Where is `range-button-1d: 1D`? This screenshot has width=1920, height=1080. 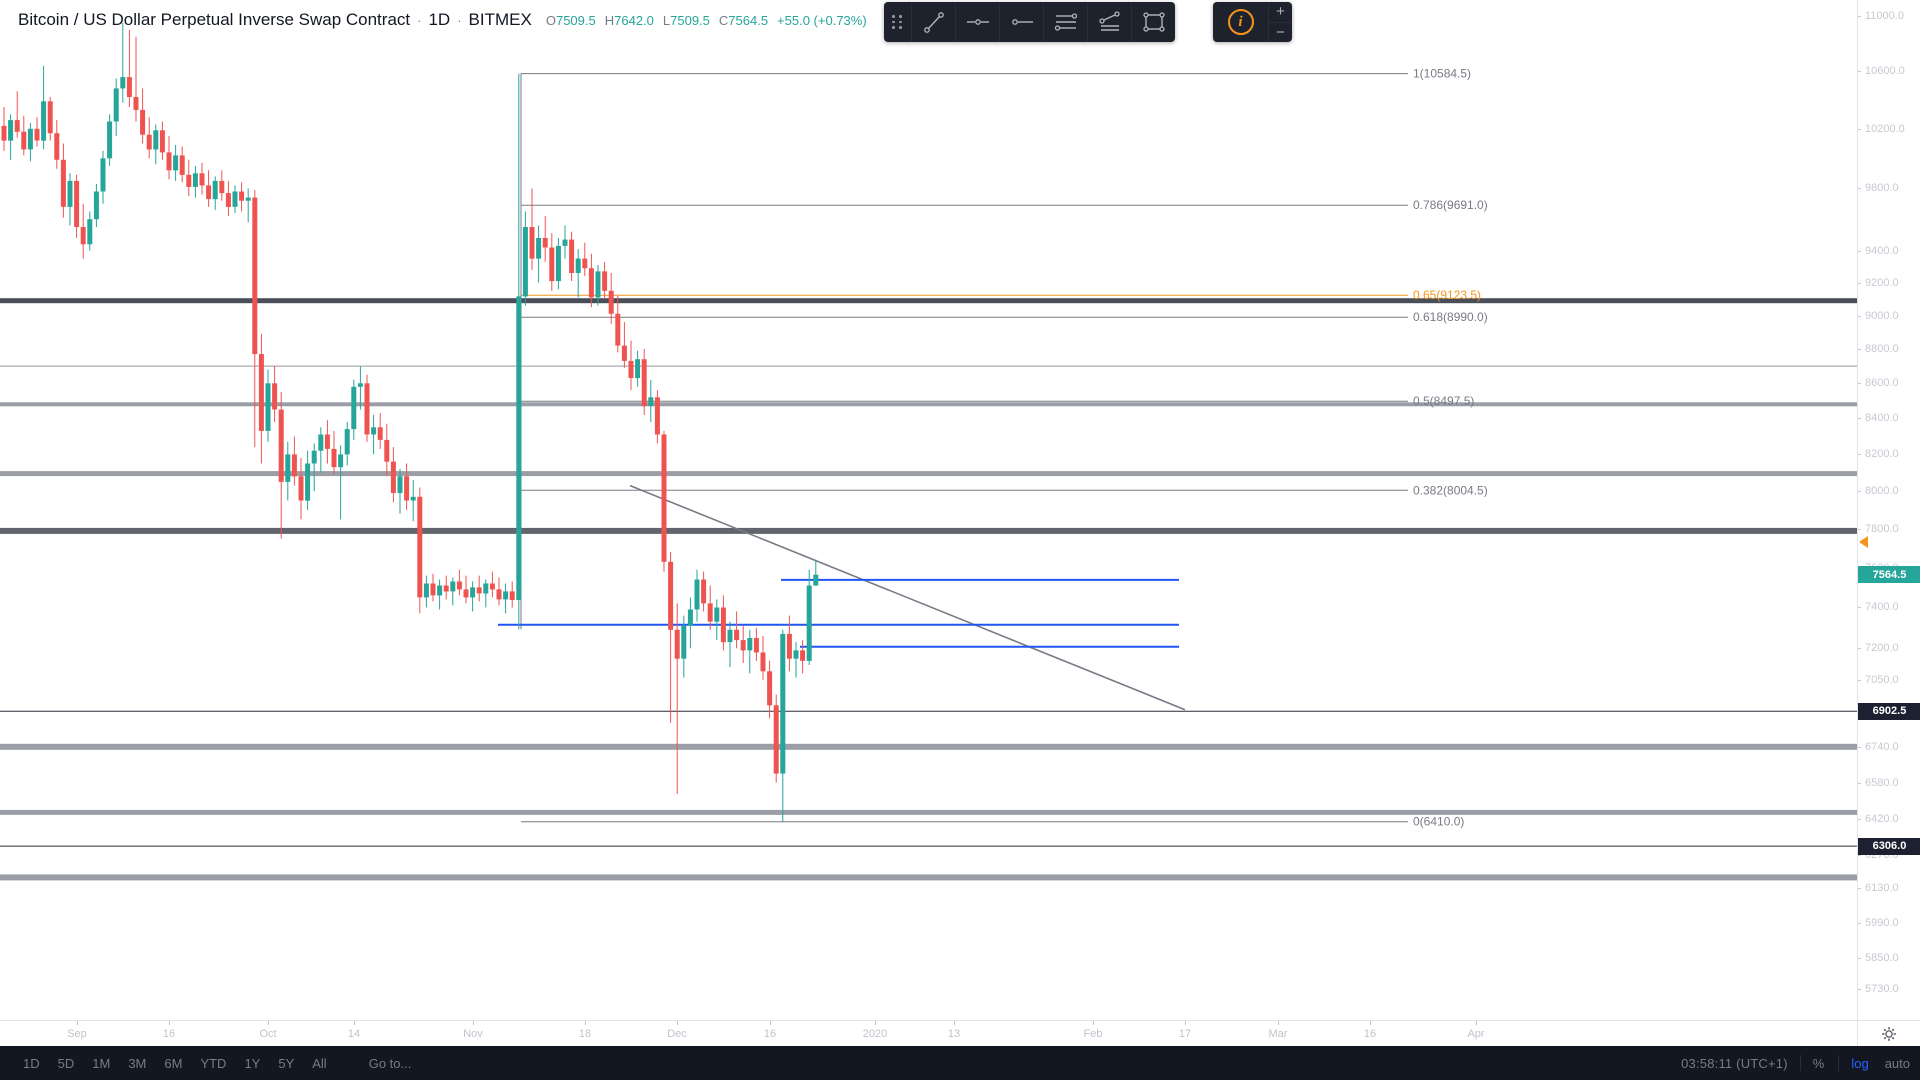 range-button-1d: 1D is located at coordinates (31, 1063).